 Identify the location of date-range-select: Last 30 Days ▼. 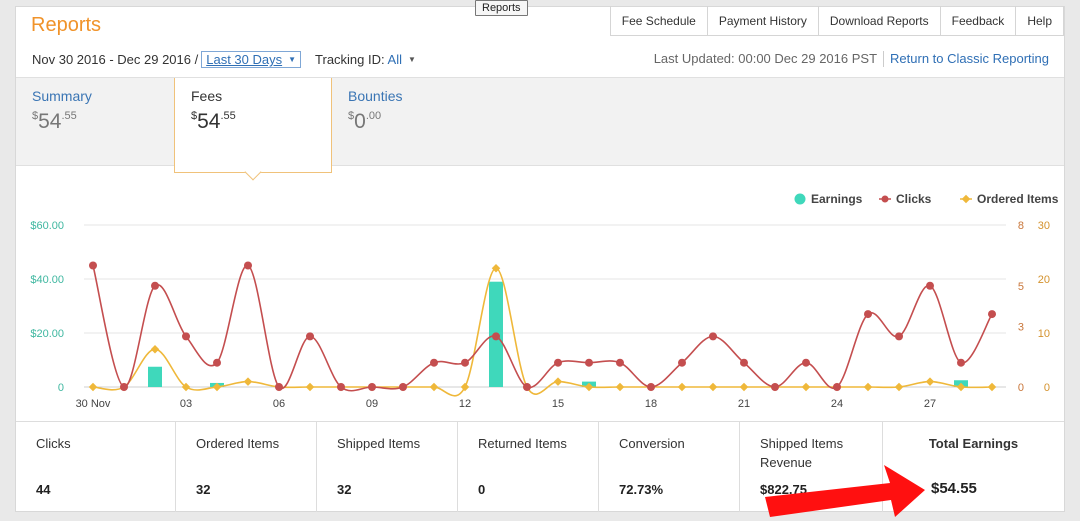
(251, 59).